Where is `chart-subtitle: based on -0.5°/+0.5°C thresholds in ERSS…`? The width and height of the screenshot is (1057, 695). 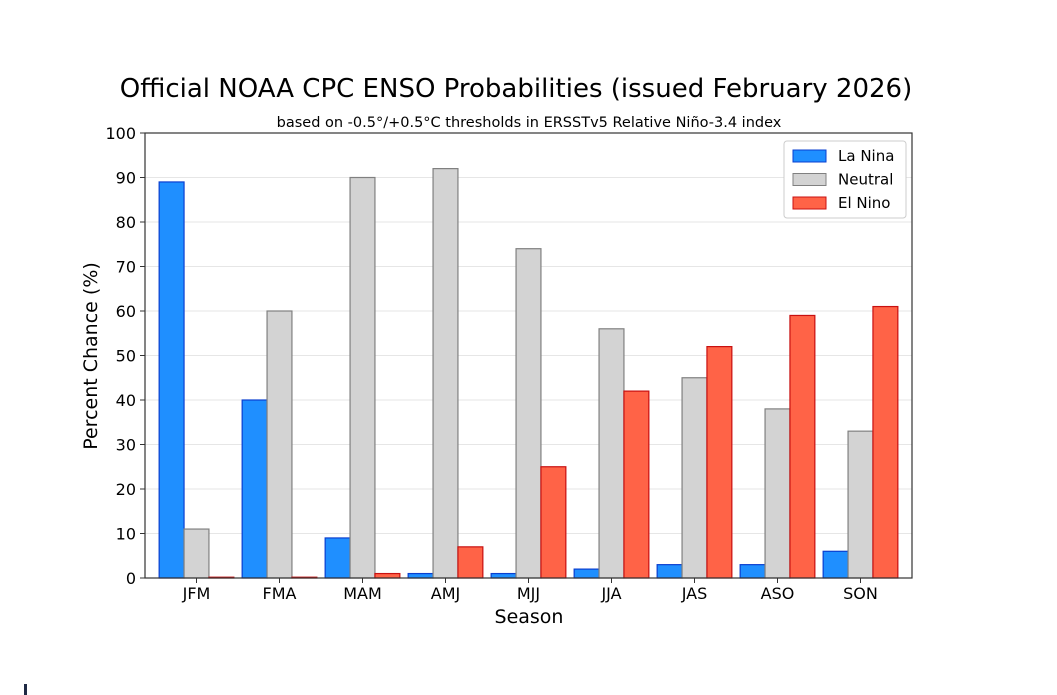 chart-subtitle: based on -0.5°/+0.5°C thresholds in ERSS… is located at coordinates (529, 123).